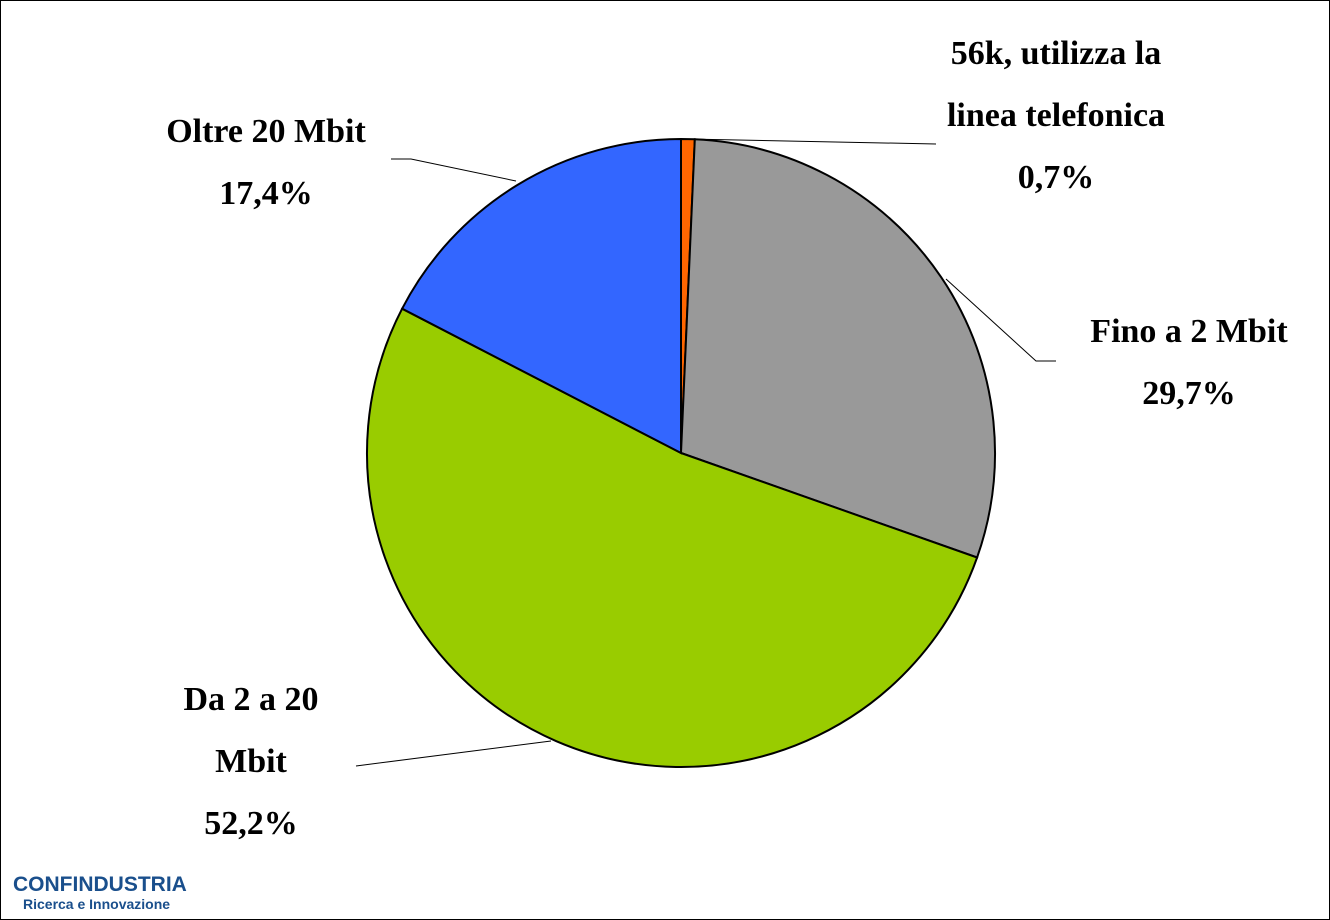 The height and width of the screenshot is (920, 1330). I want to click on value-label: 52,2%, so click(251, 823).